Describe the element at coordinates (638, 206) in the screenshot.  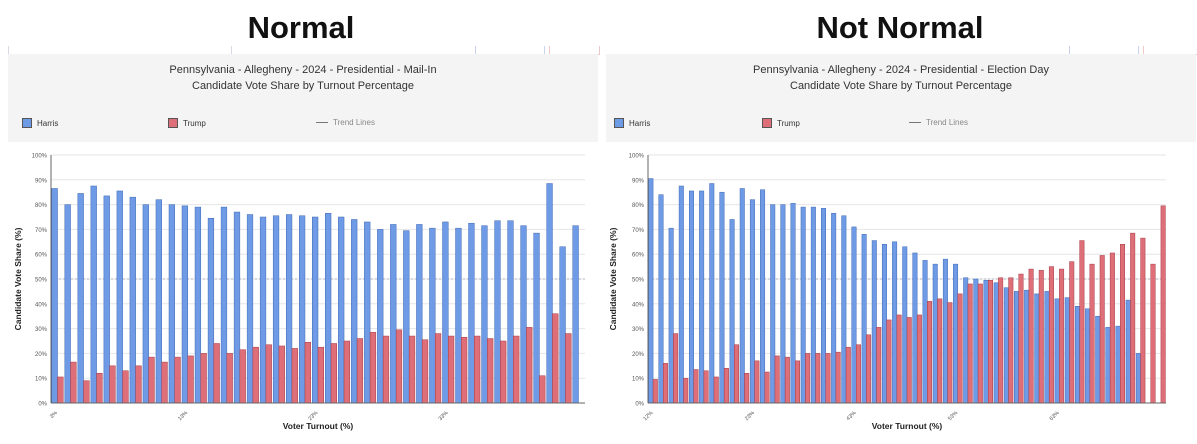
I see `y-tick-label: 80%` at that location.